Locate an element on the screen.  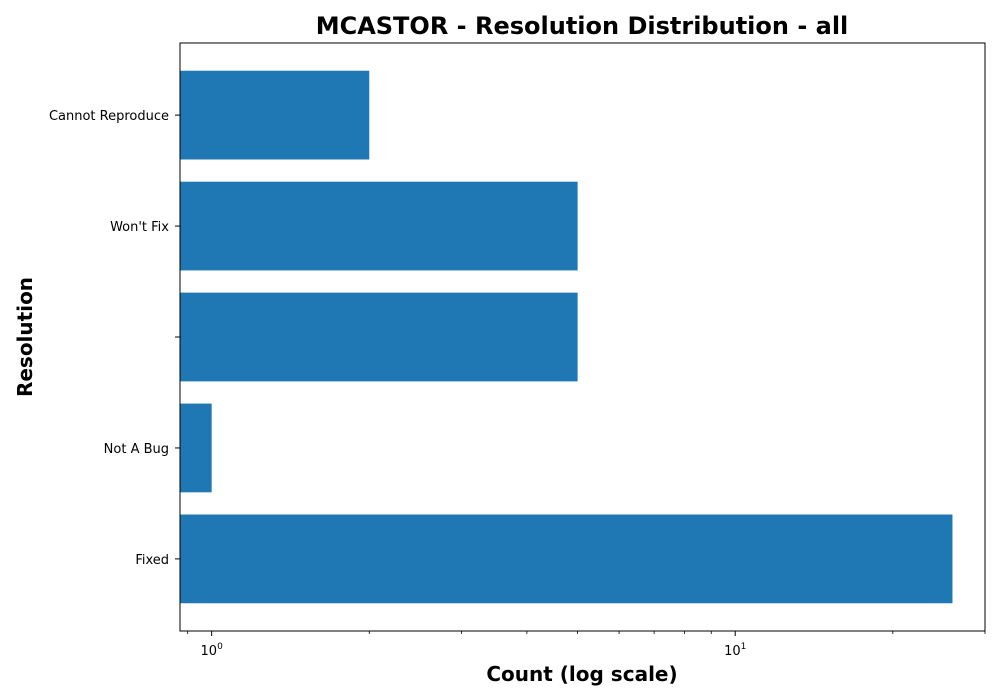
x-axis-label: Count (log scale) is located at coordinates (581, 674).